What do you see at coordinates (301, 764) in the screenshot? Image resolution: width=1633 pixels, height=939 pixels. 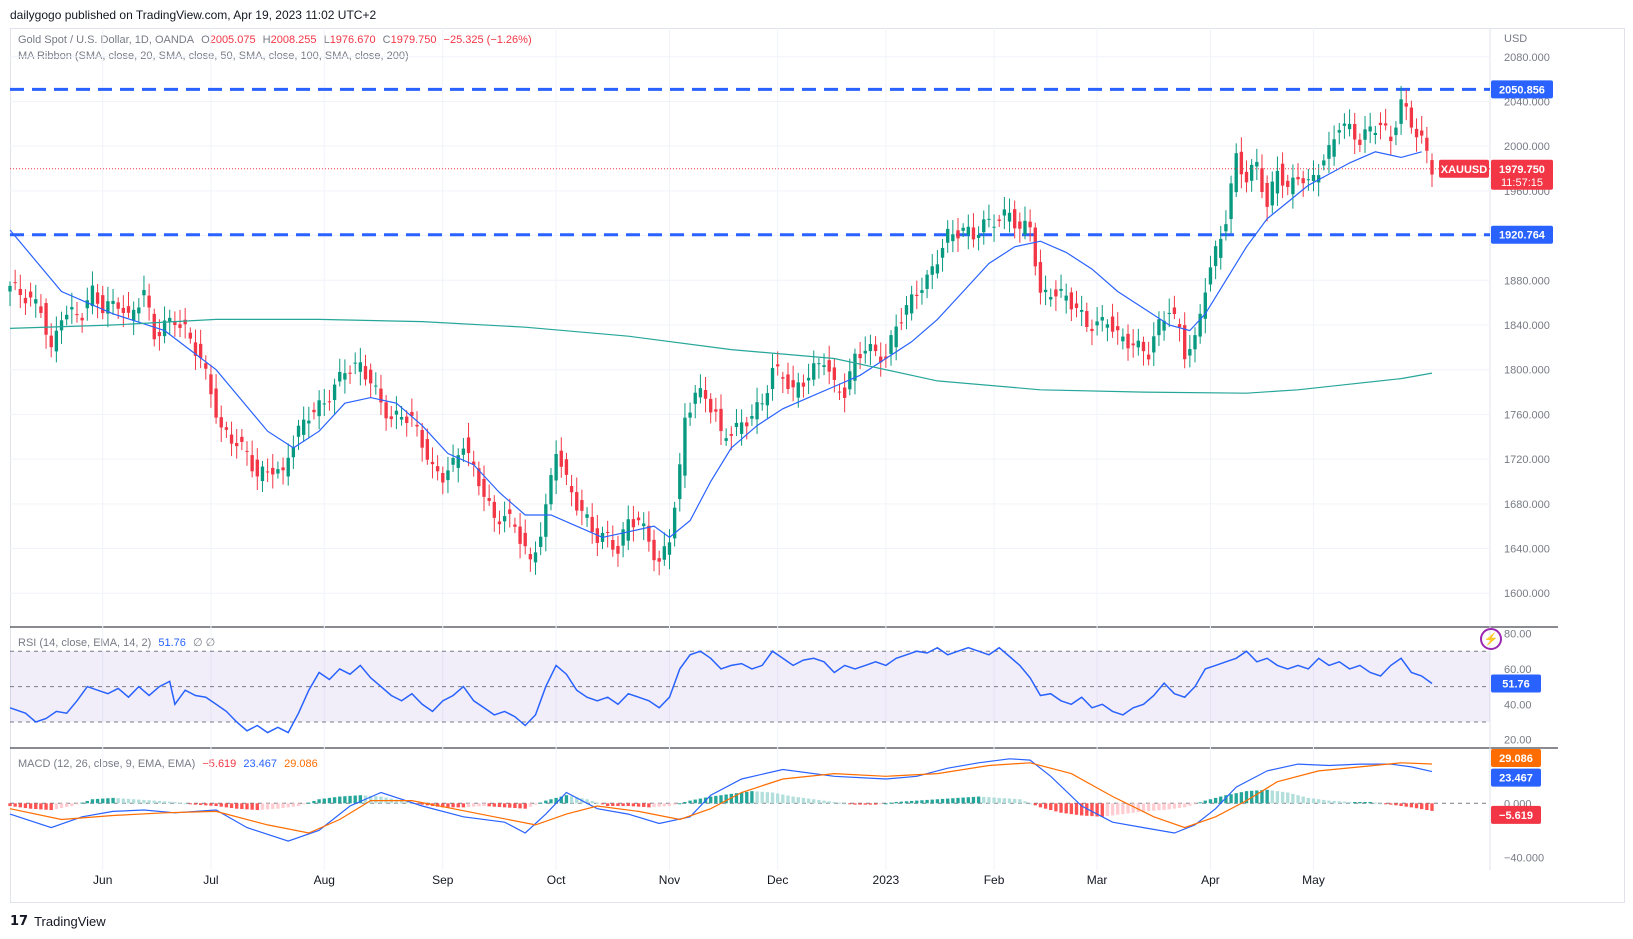 I see `macd-legend-signal: 29.086` at bounding box center [301, 764].